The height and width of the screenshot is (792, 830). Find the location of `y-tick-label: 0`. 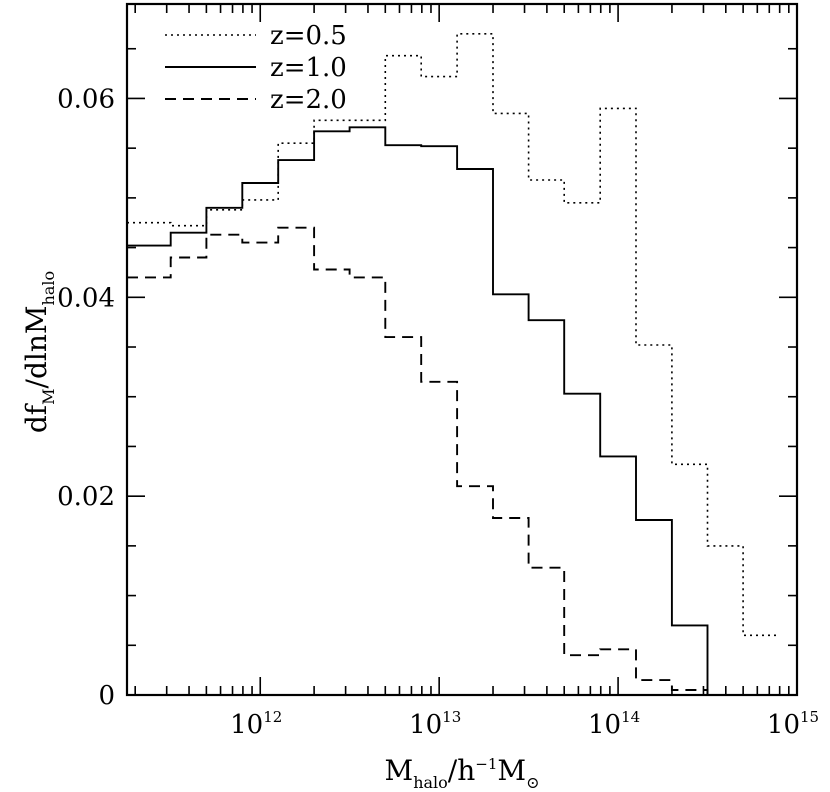

y-tick-label: 0 is located at coordinates (106, 696).